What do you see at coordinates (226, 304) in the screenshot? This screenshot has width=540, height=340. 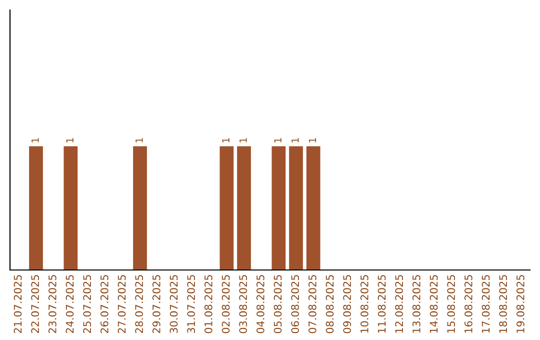 I see `x-tick-label: 02.08.2025` at bounding box center [226, 304].